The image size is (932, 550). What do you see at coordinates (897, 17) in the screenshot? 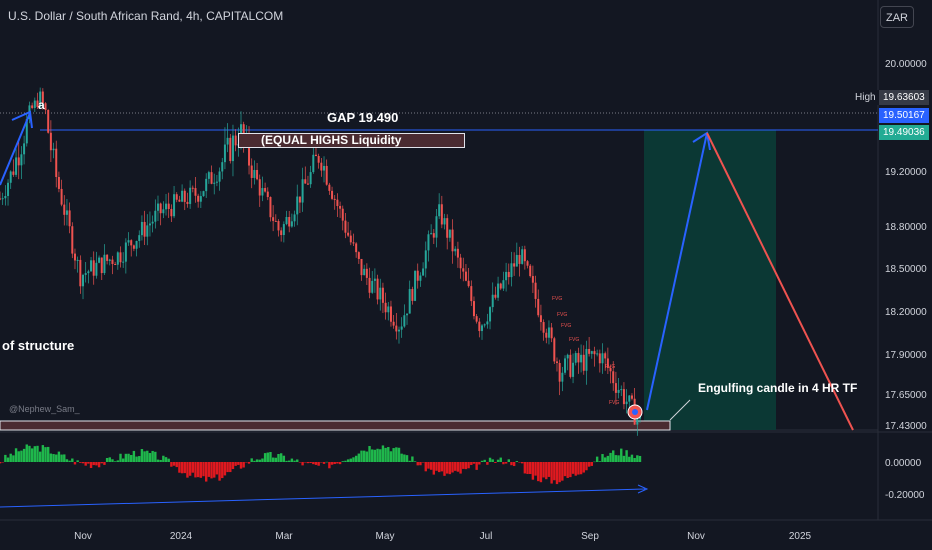
I see `currency-button: ZAR` at bounding box center [897, 17].